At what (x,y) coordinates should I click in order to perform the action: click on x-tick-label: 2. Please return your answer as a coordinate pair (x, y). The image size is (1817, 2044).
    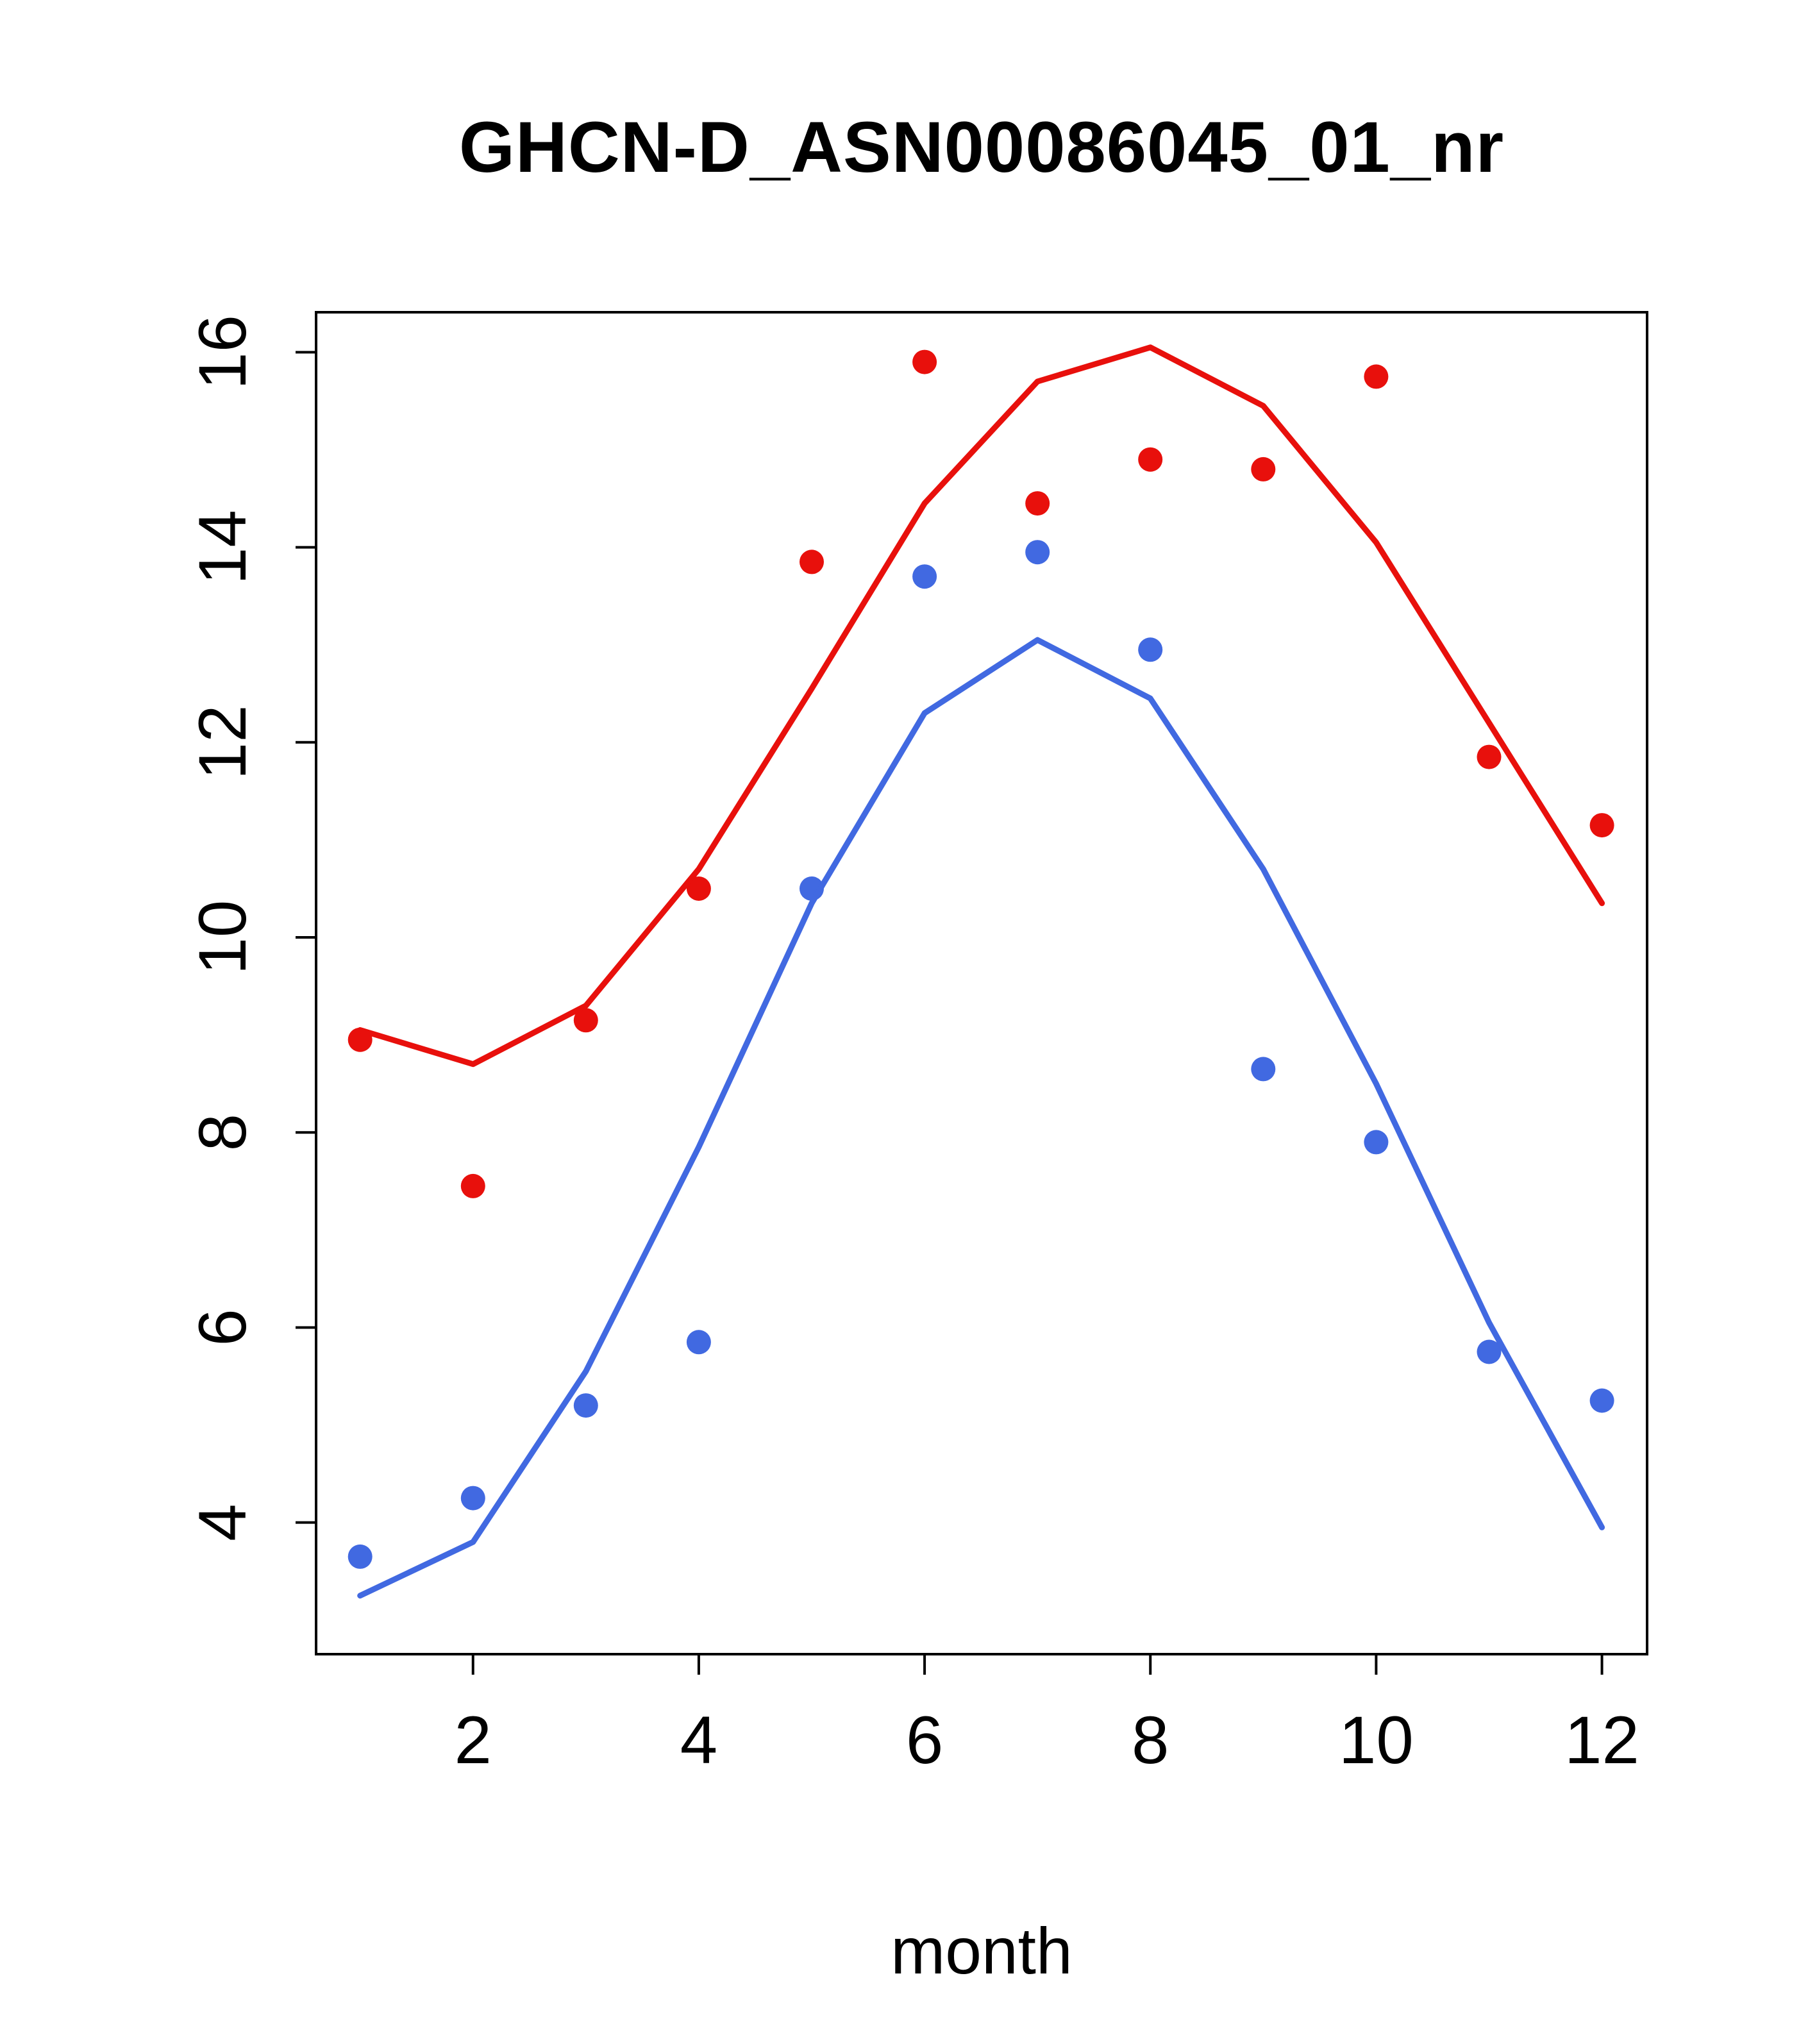
    Looking at the image, I should click on (474, 1741).